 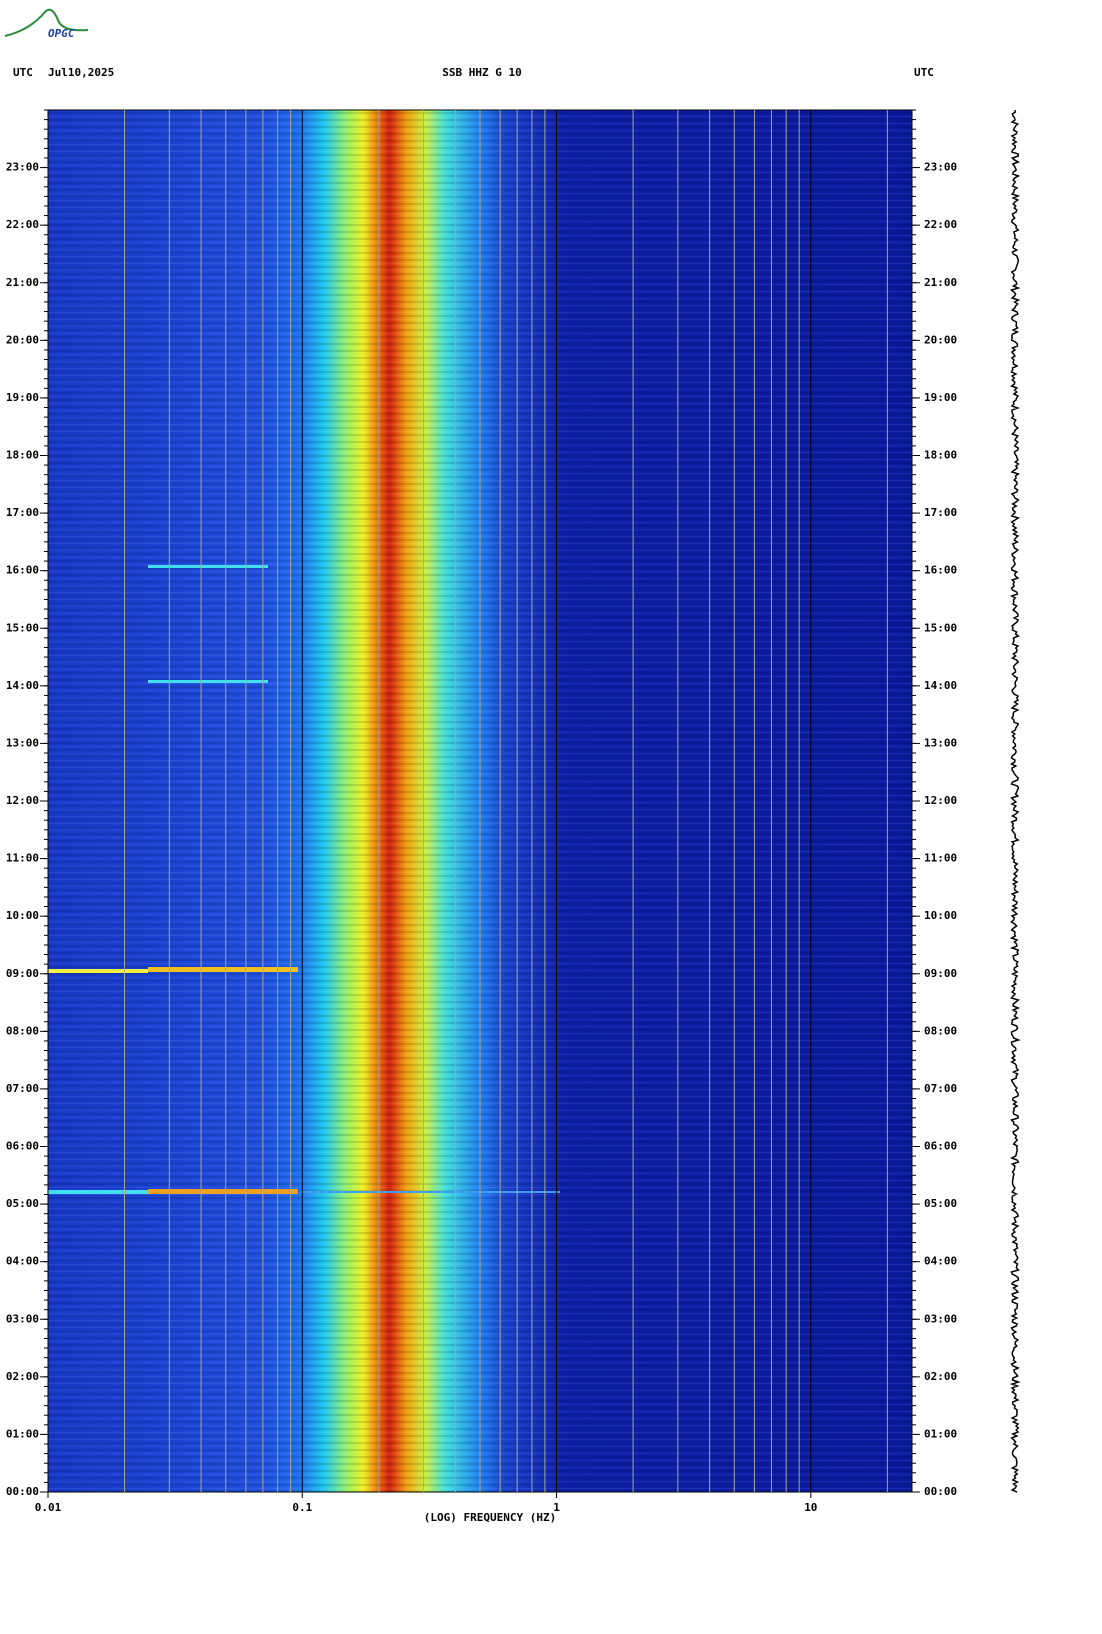 What do you see at coordinates (940, 1261) in the screenshot?
I see `y-tick-label-right: 04:00` at bounding box center [940, 1261].